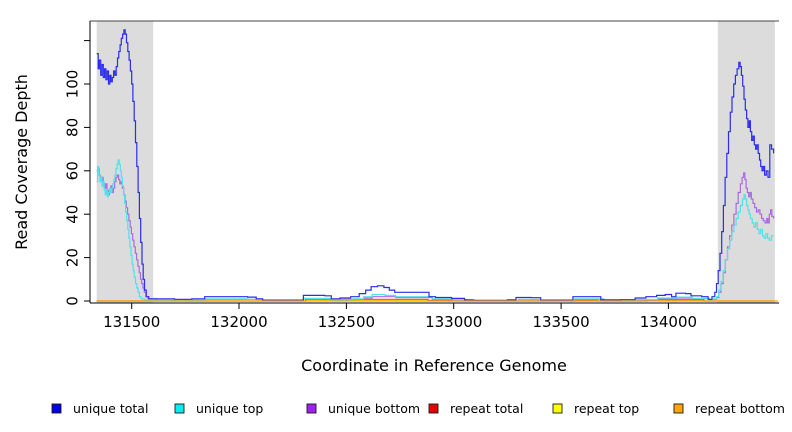 The height and width of the screenshot is (432, 792). I want to click on legend-item-unique-top: unique top, so click(218, 408).